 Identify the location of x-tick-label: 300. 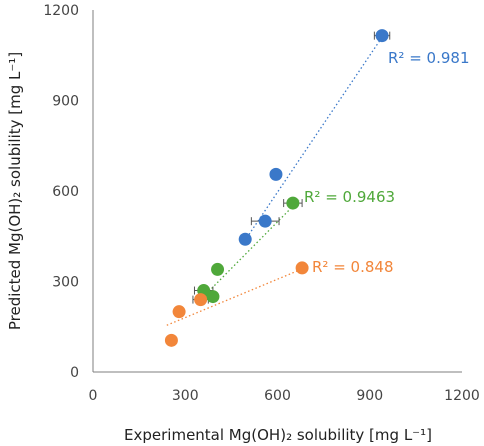
(185, 396).